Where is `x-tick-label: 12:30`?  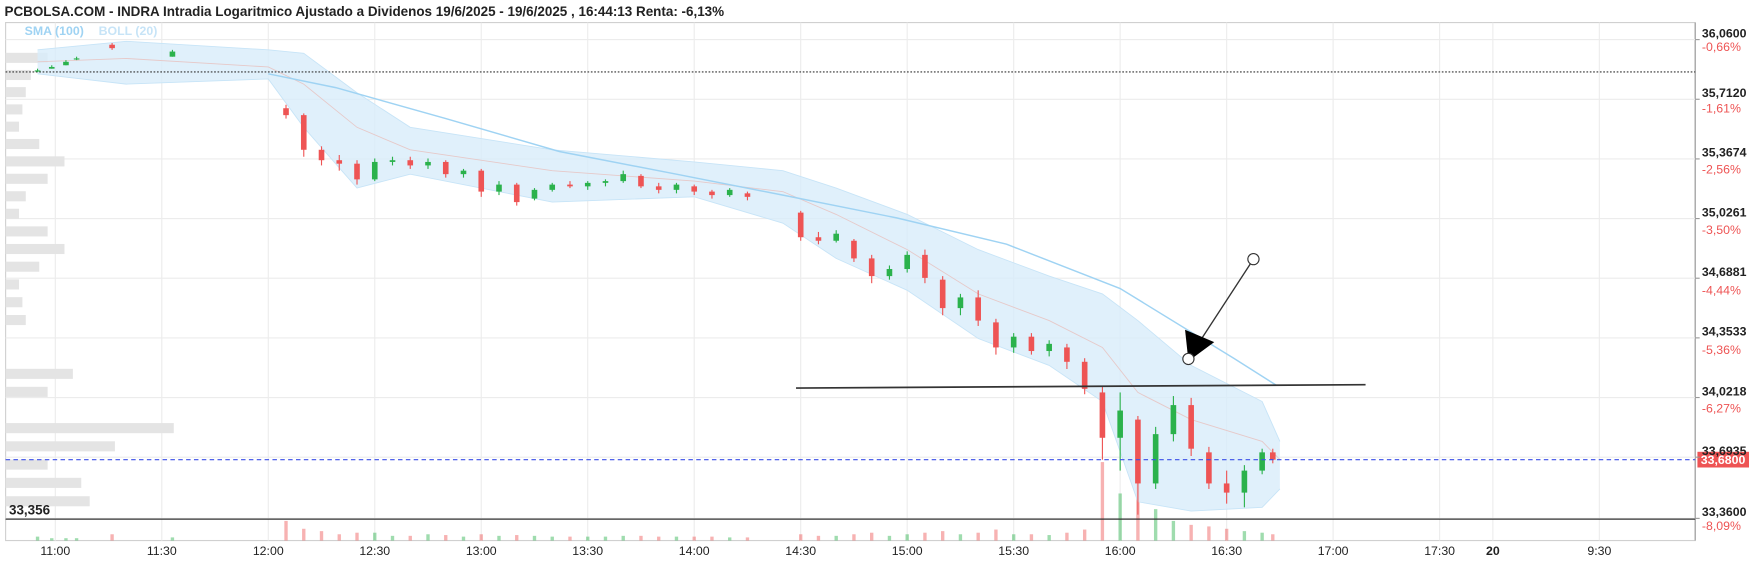
x-tick-label: 12:30 is located at coordinates (374, 551).